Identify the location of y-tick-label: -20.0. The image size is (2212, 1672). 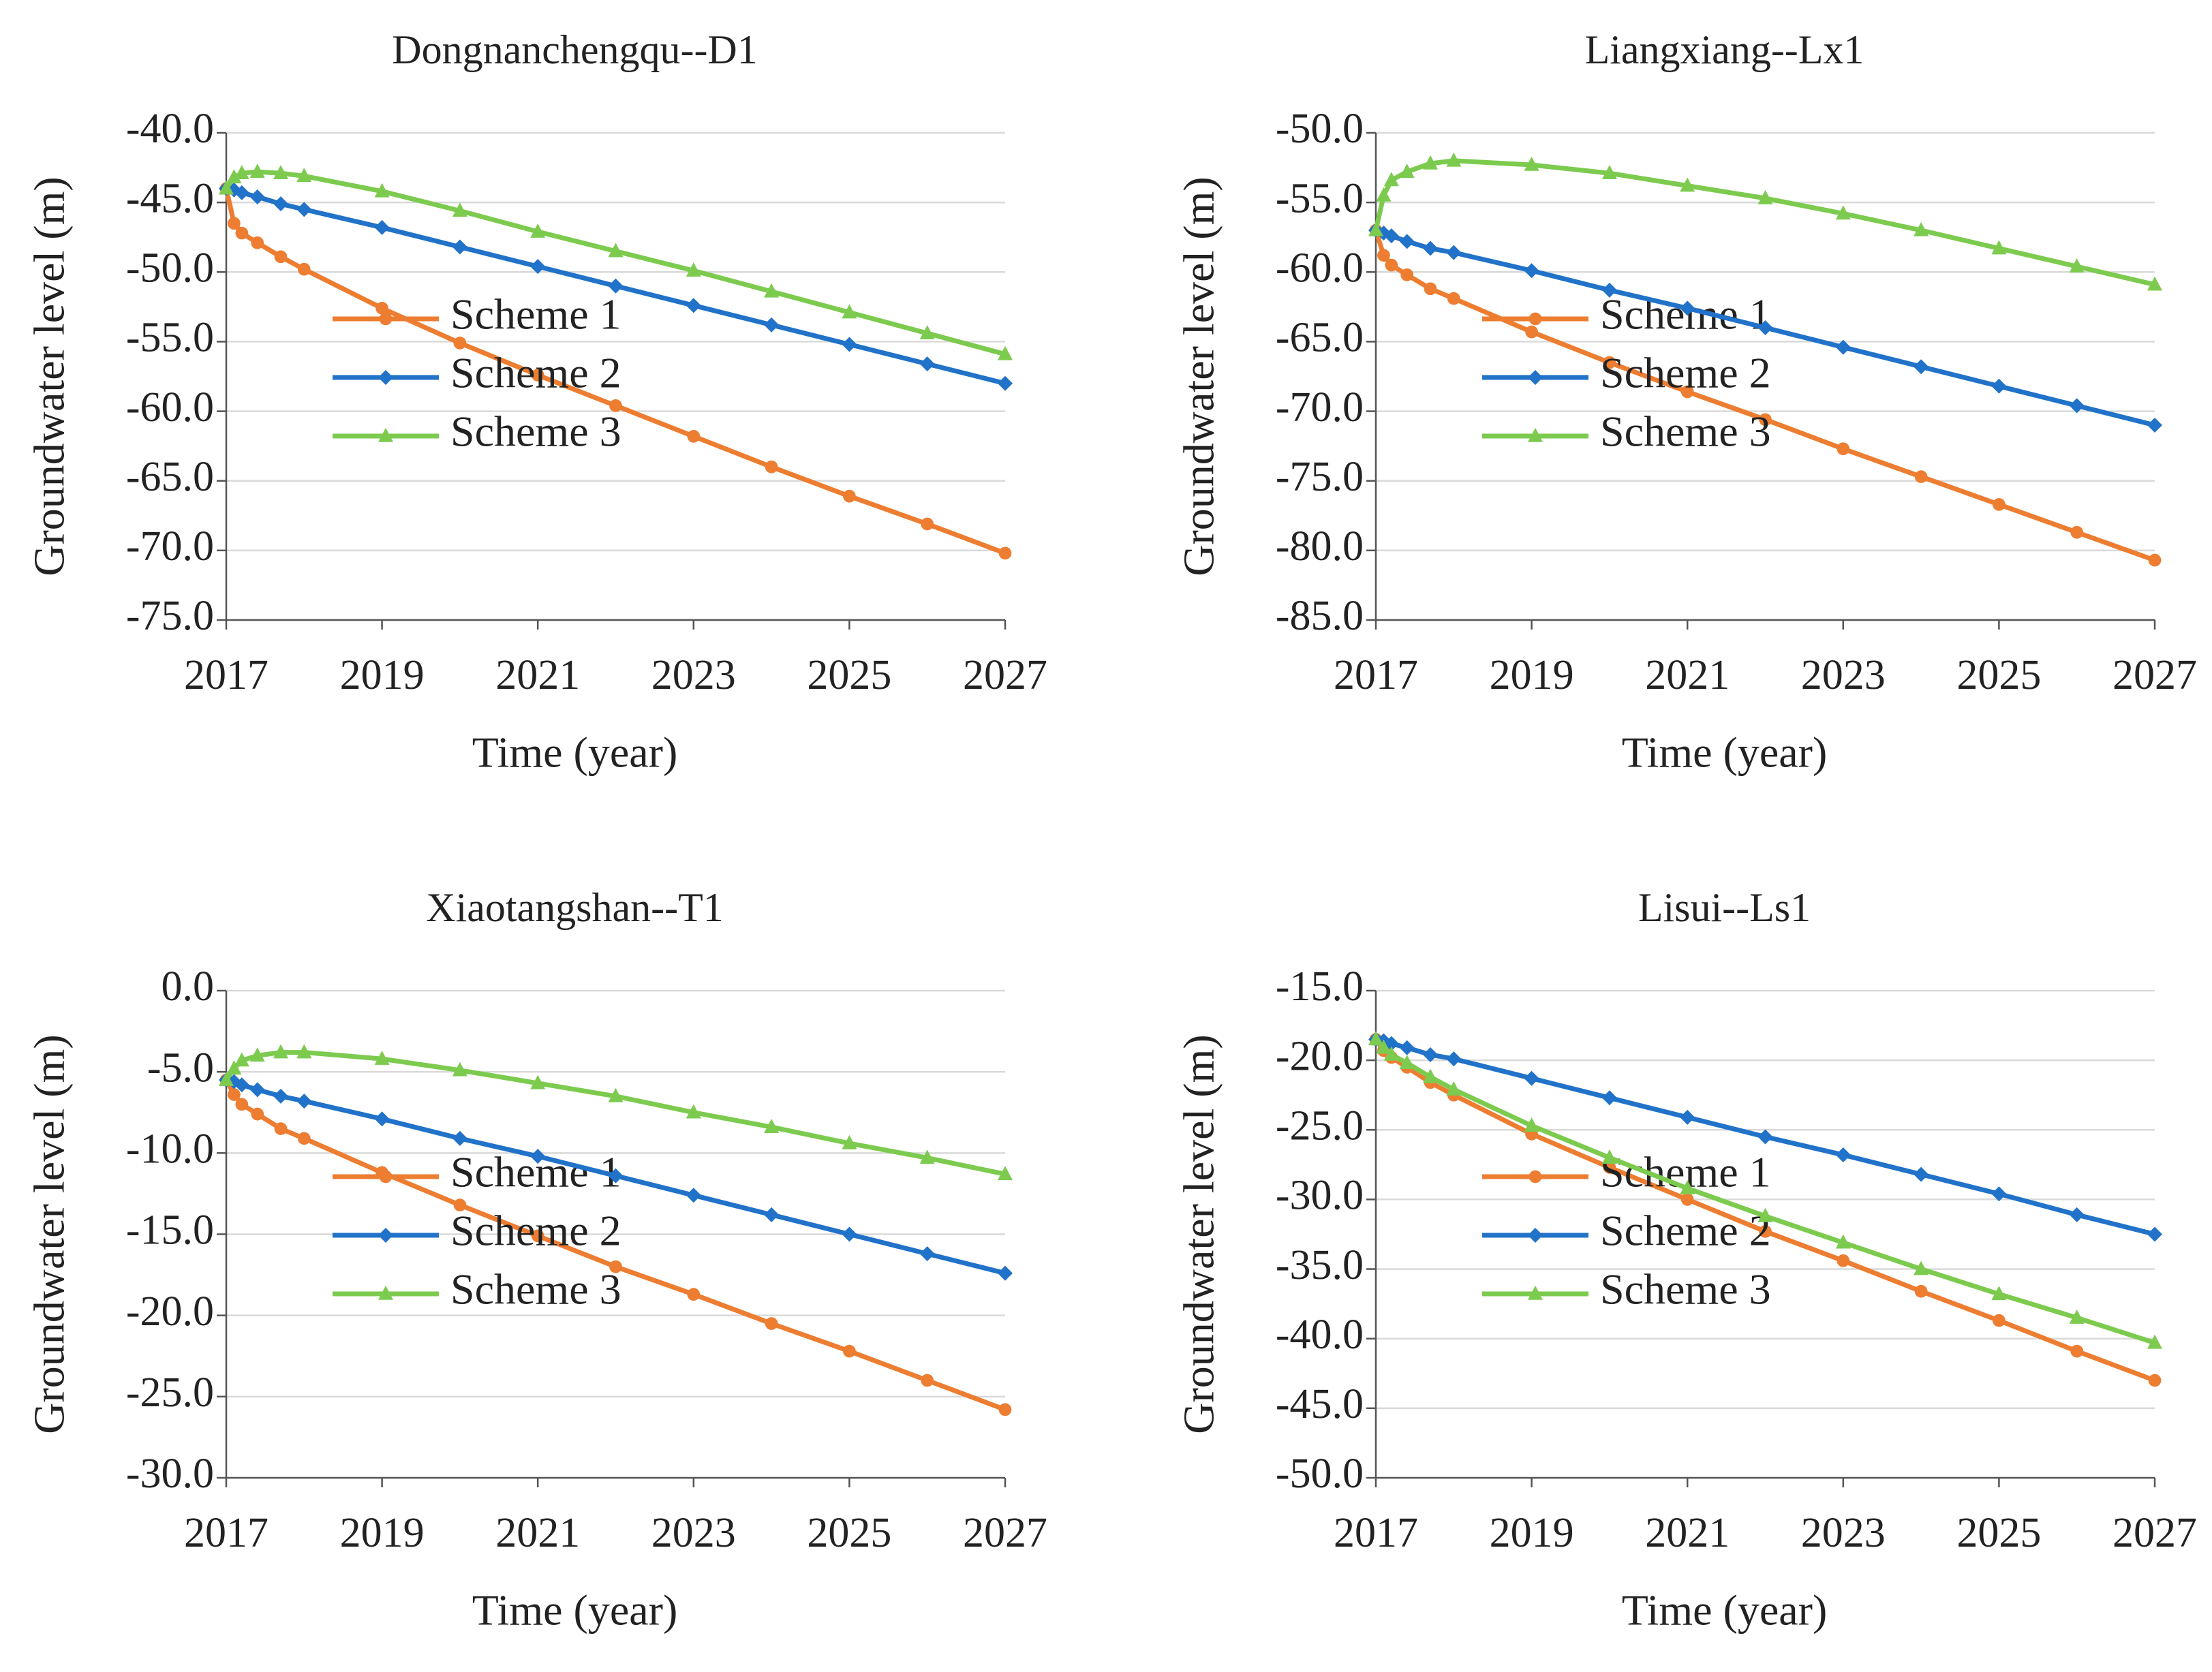
(1320, 1056).